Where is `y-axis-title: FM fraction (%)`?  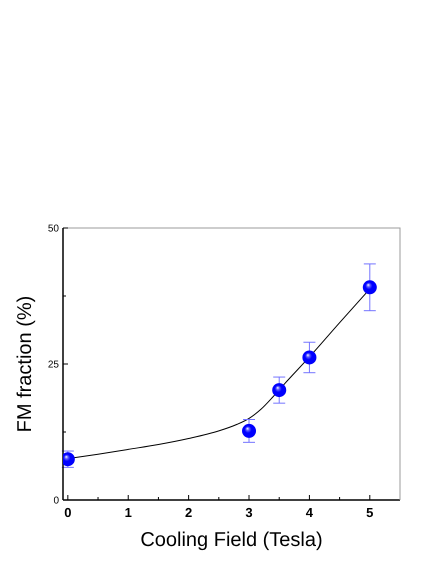 y-axis-title: FM fraction (%) is located at coordinates (25, 364).